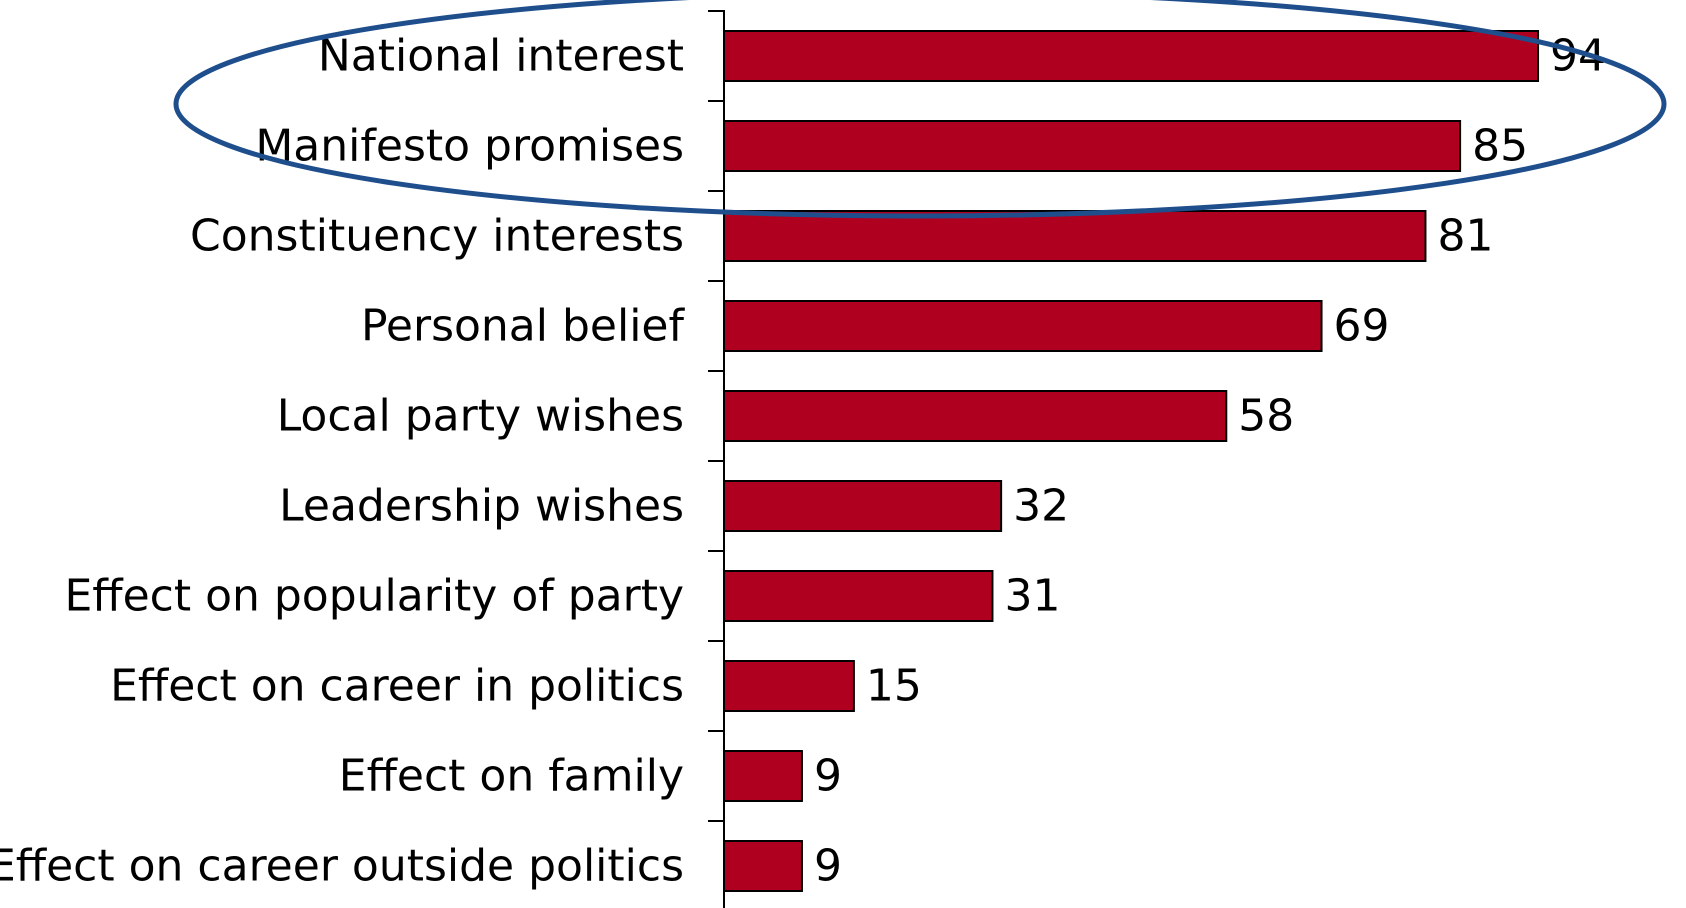  I want to click on category-label: Effect on family, so click(511, 776).